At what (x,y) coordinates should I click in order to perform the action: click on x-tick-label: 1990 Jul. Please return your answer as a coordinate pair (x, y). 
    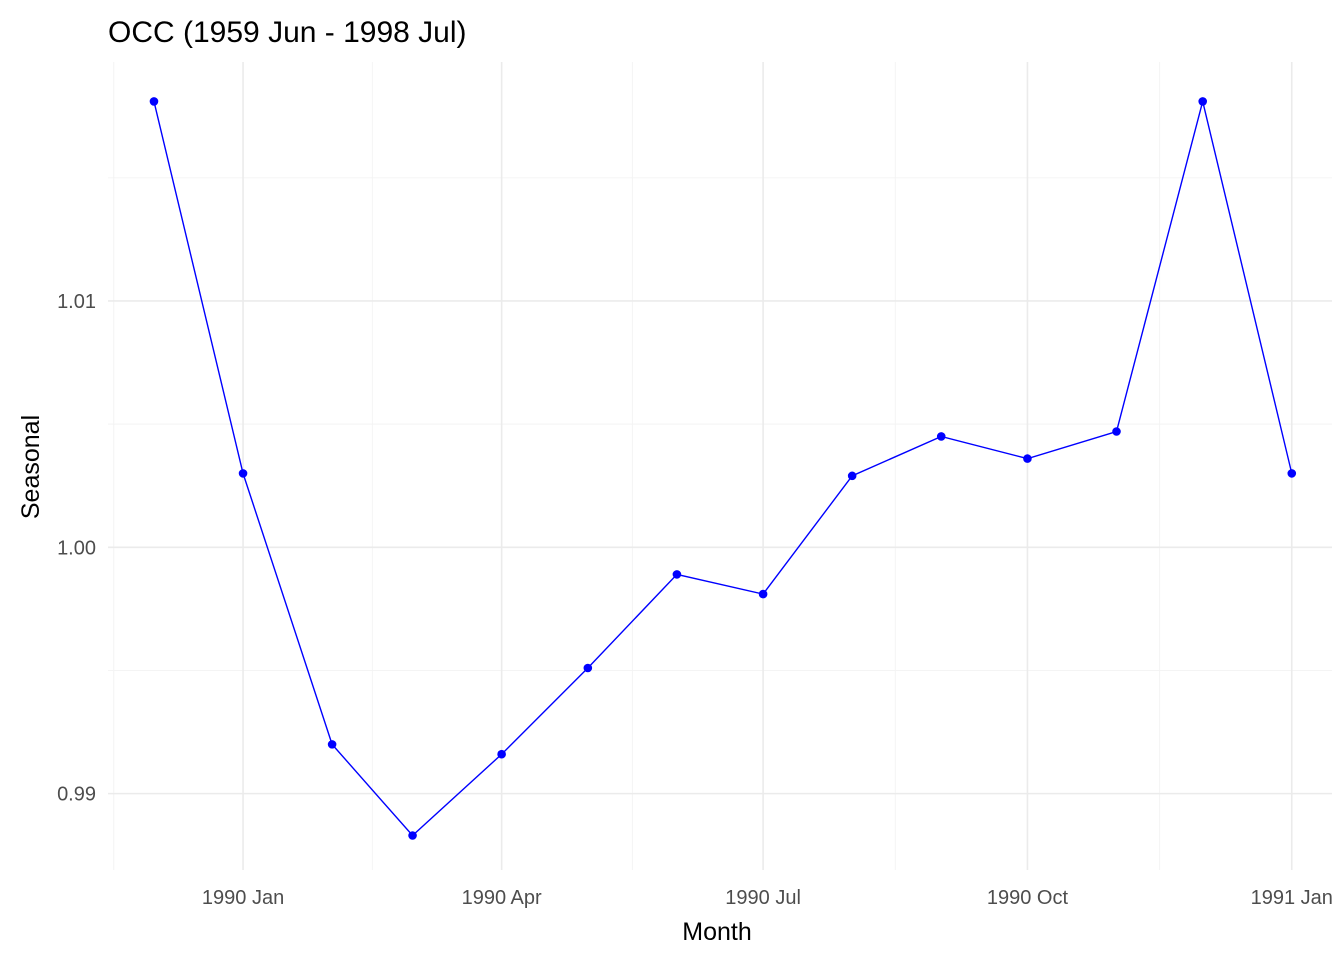
    Looking at the image, I should click on (763, 898).